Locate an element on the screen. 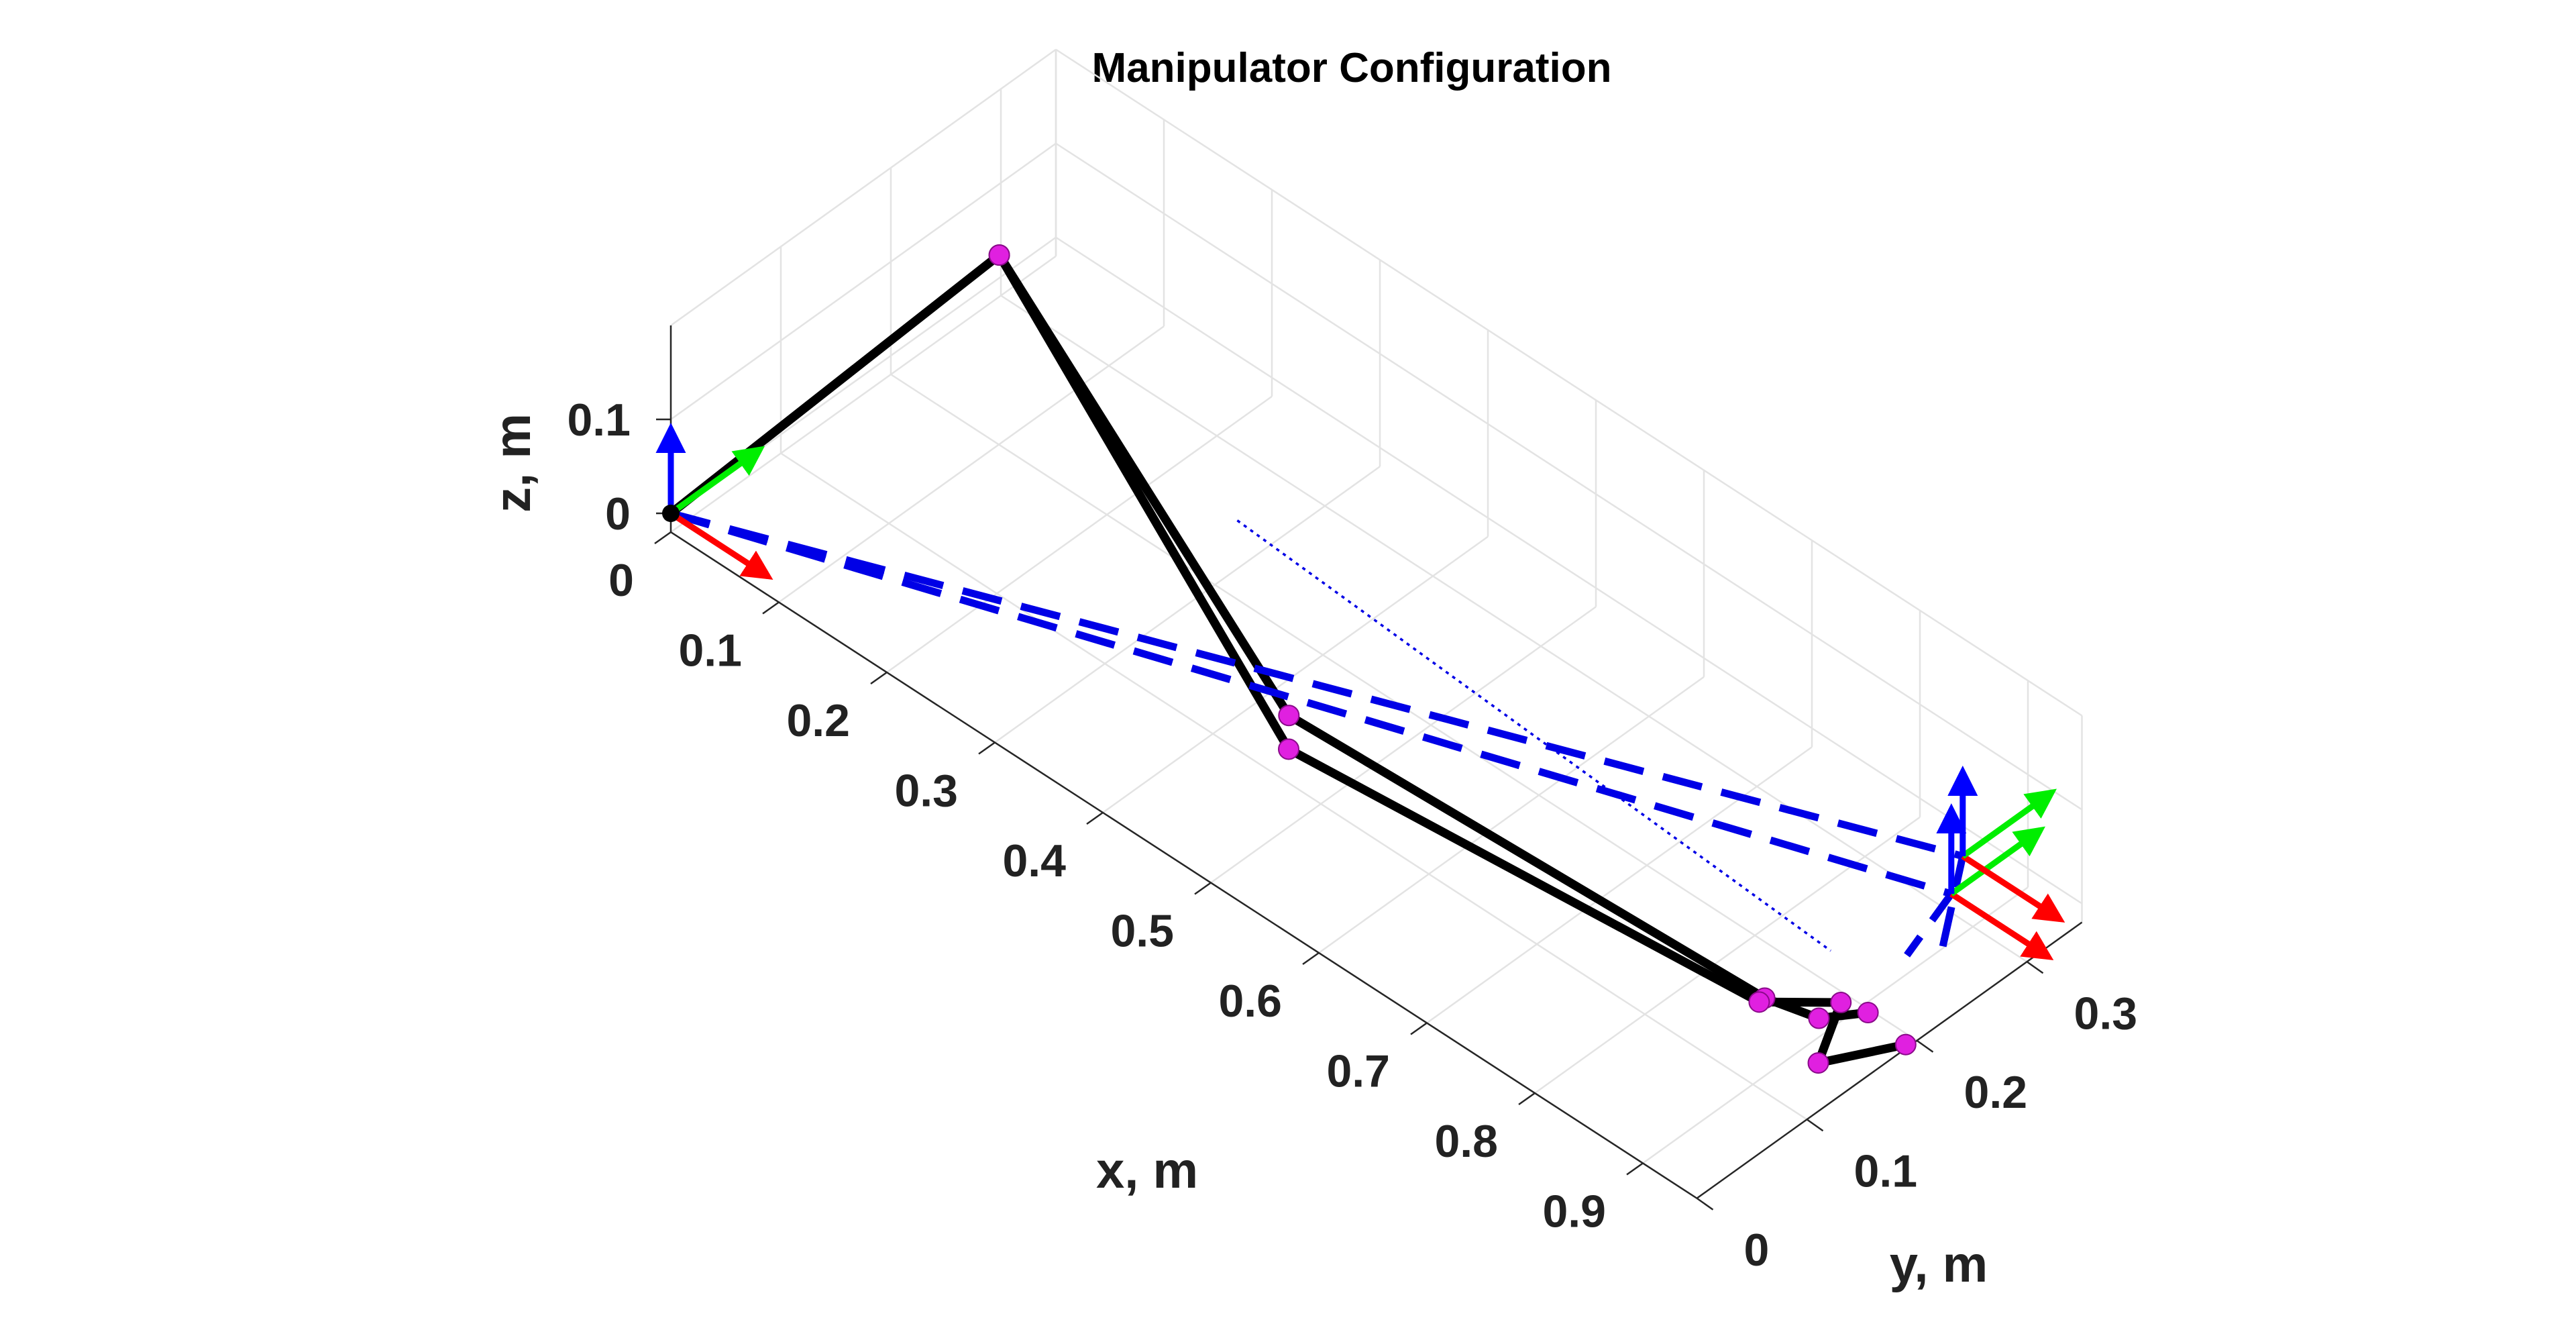 The width and height of the screenshot is (2576, 1336). chart-title: Manipulator Configuration is located at coordinates (1352, 68).